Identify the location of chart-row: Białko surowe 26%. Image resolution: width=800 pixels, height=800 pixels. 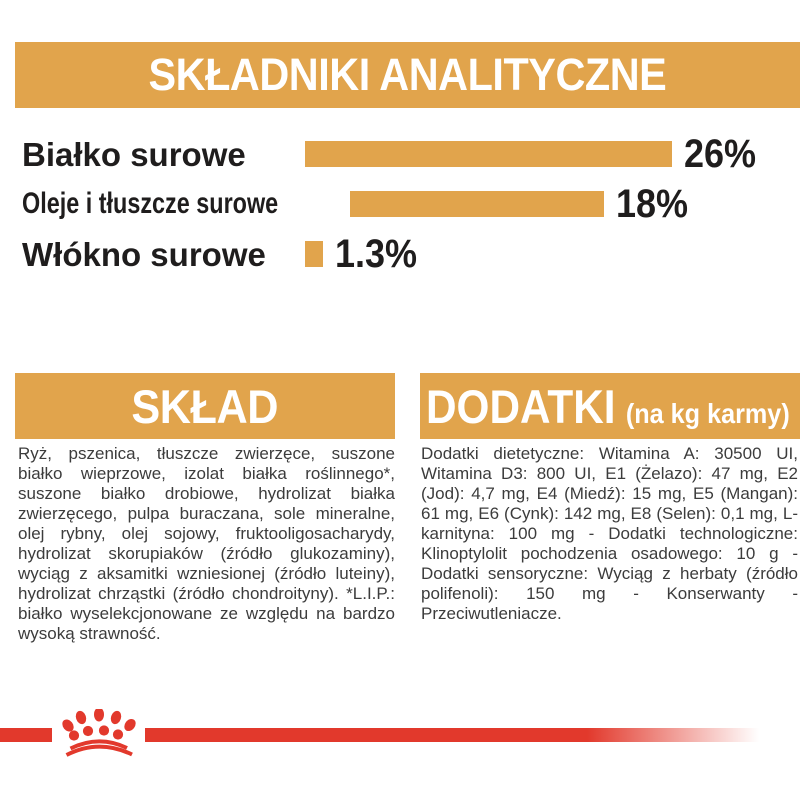
(400, 154).